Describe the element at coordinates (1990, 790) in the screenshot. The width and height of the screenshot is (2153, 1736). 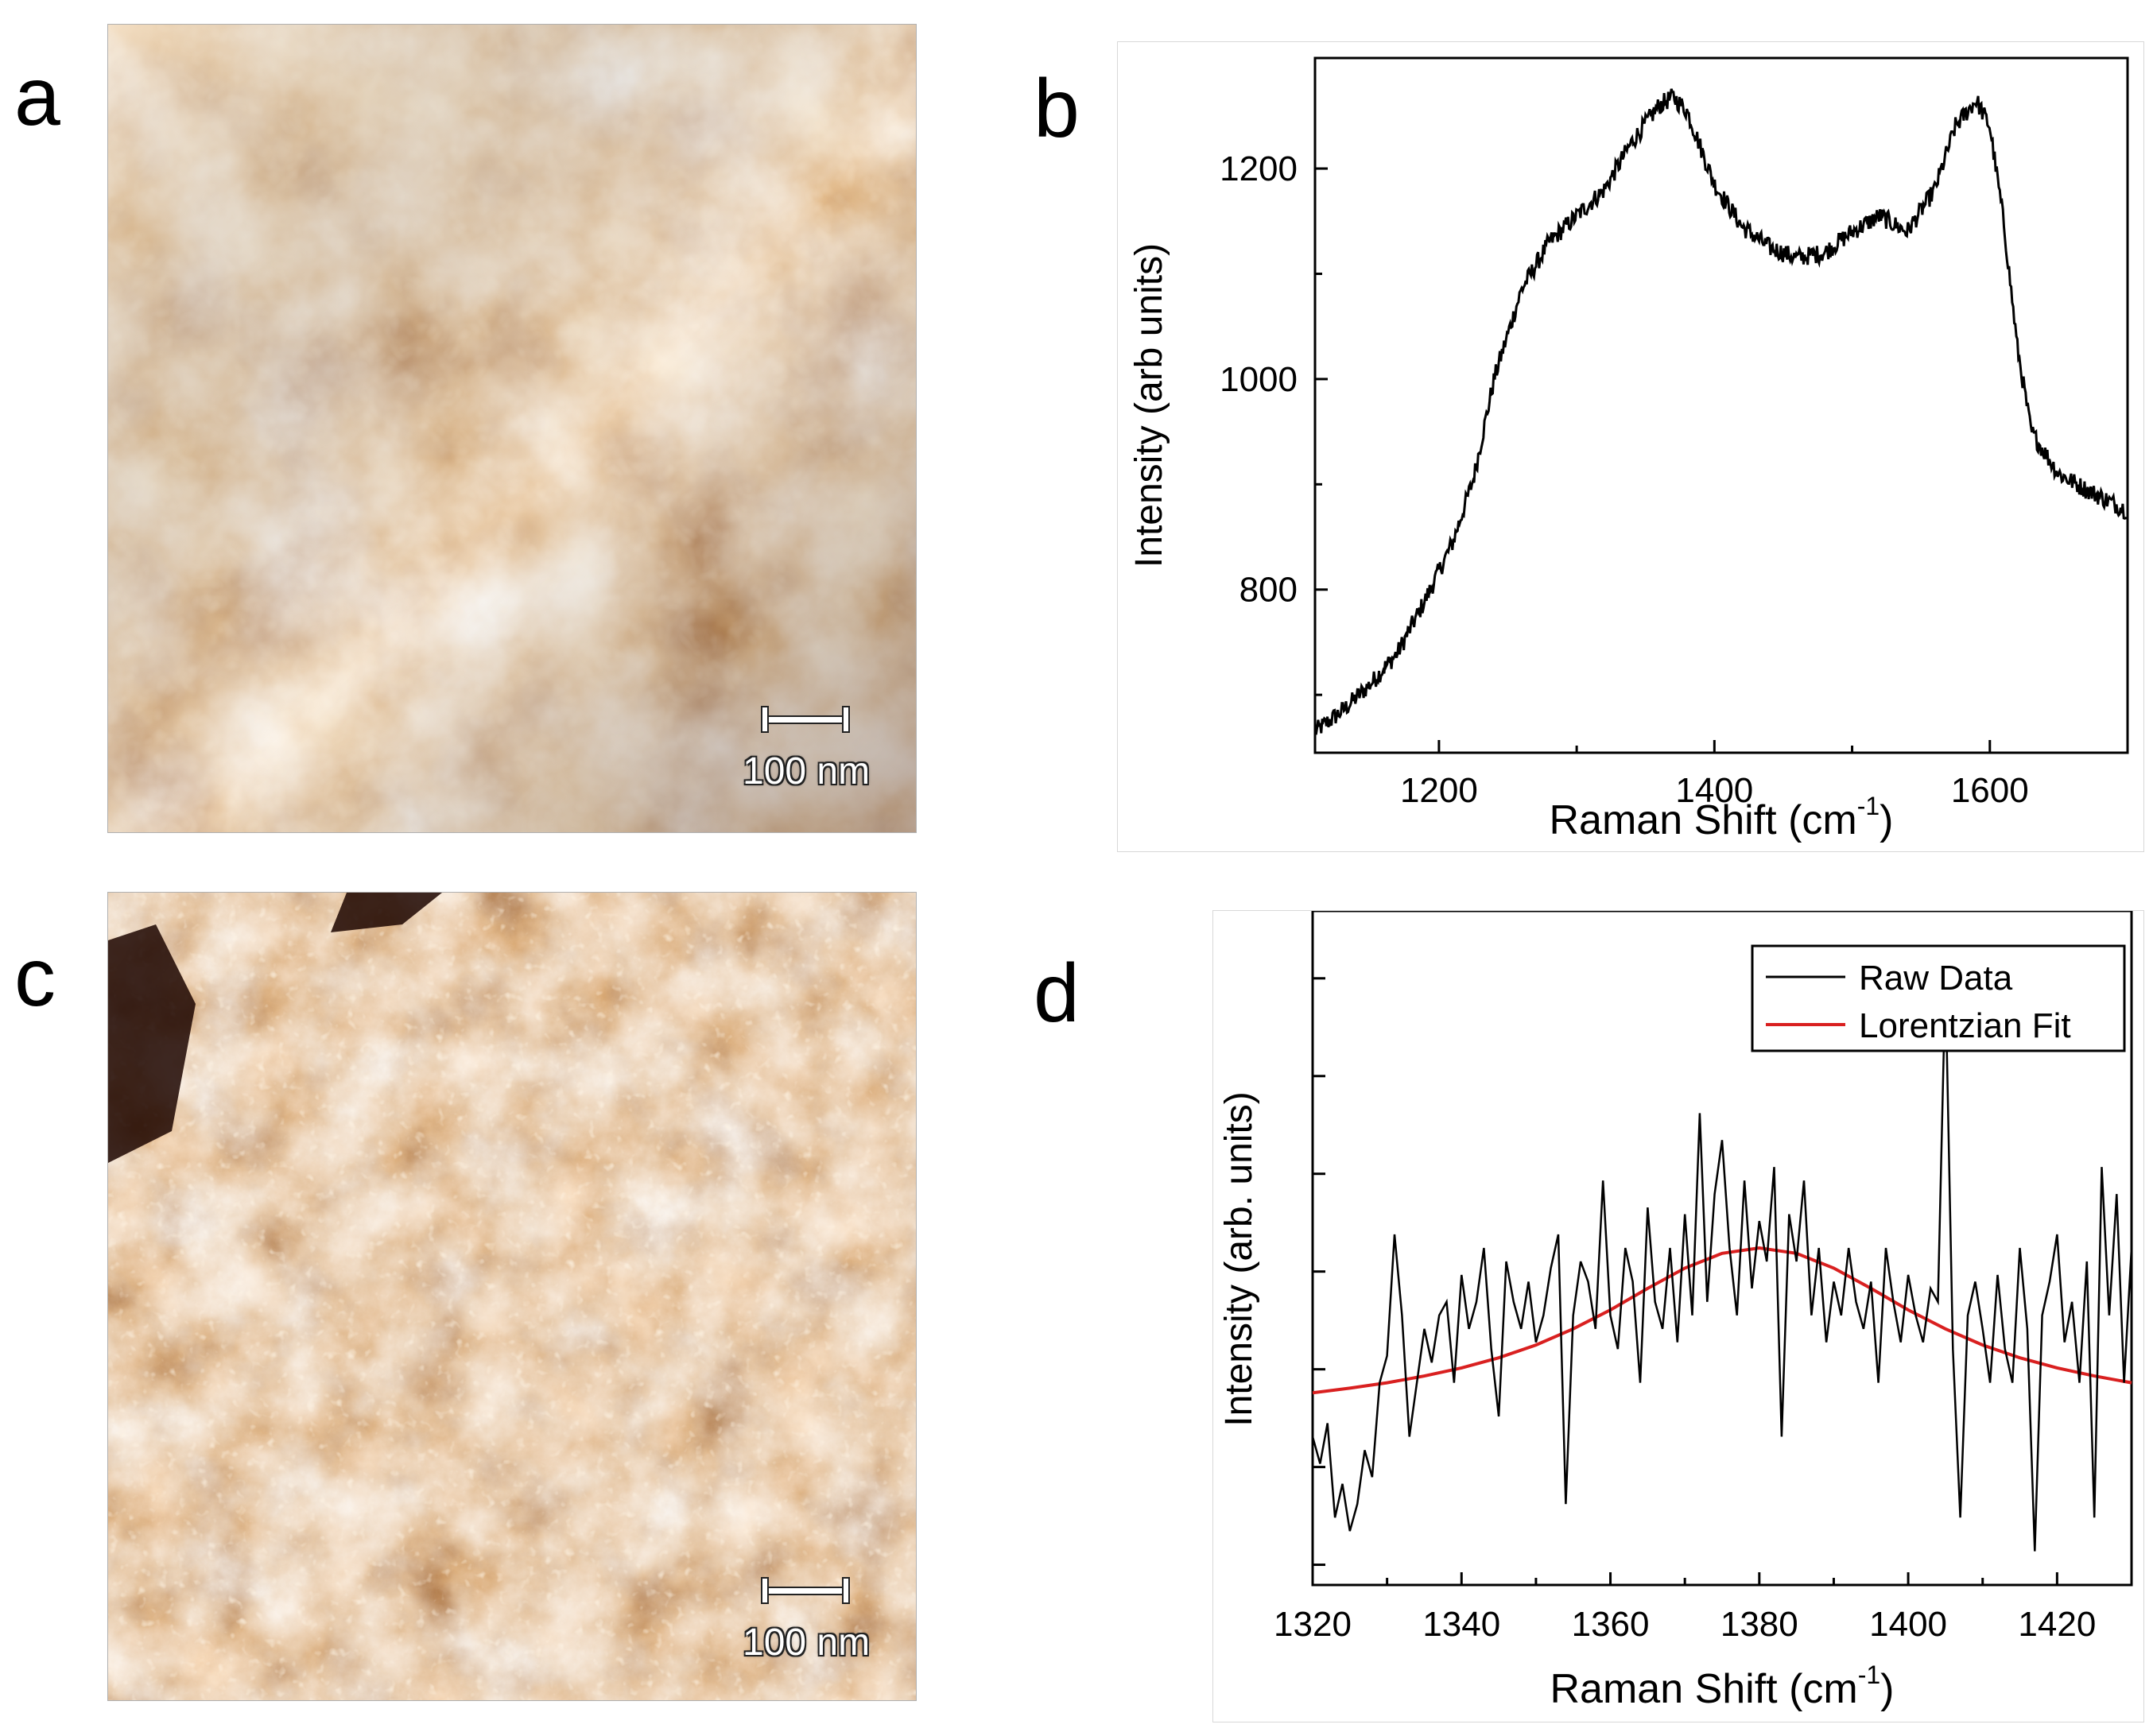
I see `x-tick-label-b-1600: 1600` at that location.